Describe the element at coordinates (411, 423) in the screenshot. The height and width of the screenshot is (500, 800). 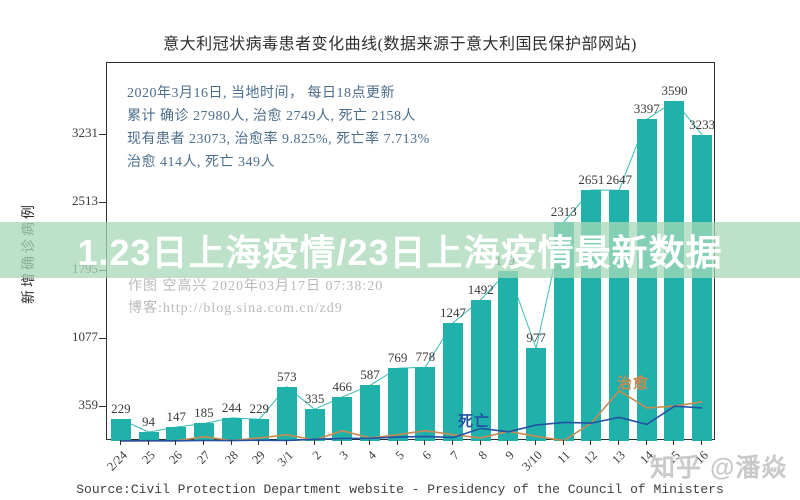
I see `deaths-line` at that location.